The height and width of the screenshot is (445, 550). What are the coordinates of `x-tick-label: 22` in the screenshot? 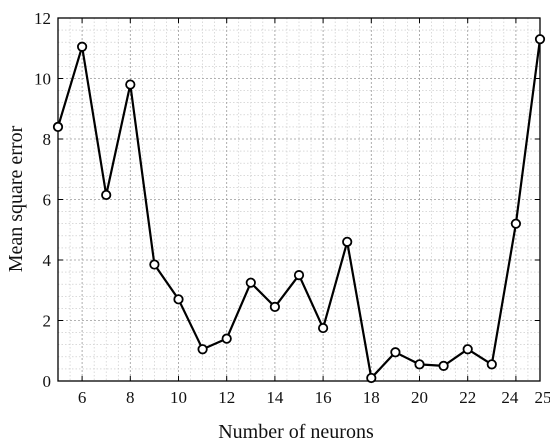 It's located at (467, 397).